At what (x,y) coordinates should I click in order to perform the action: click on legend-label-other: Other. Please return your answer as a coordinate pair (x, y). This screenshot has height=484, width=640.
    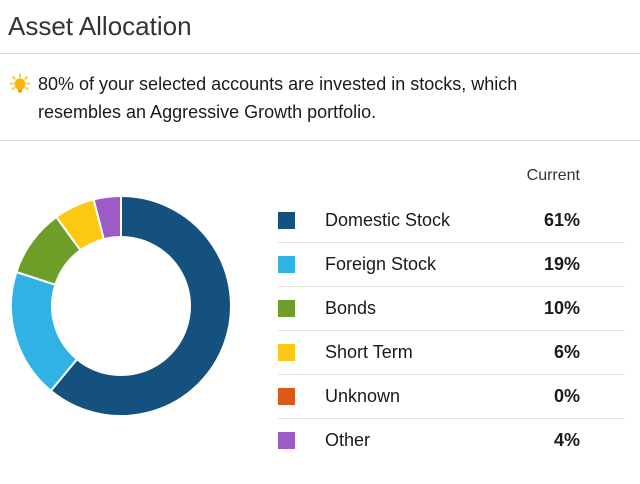
    Looking at the image, I should click on (348, 440).